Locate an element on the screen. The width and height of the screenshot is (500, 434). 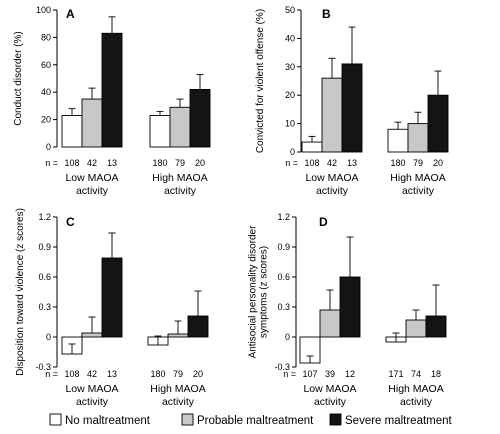
legend-label: Probable maltreatment is located at coordinates (255, 421).